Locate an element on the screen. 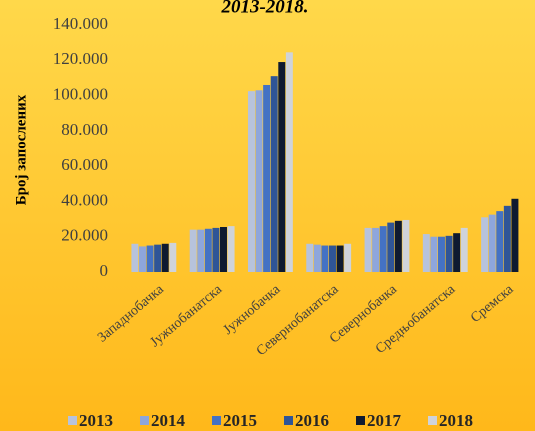 Image resolution: width=535 pixels, height=431 pixels. y-tick-label: 100.000 is located at coordinates (80, 93).